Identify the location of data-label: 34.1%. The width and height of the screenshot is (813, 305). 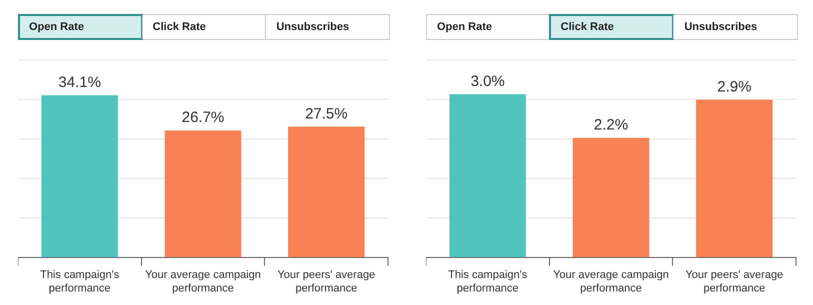
(79, 82).